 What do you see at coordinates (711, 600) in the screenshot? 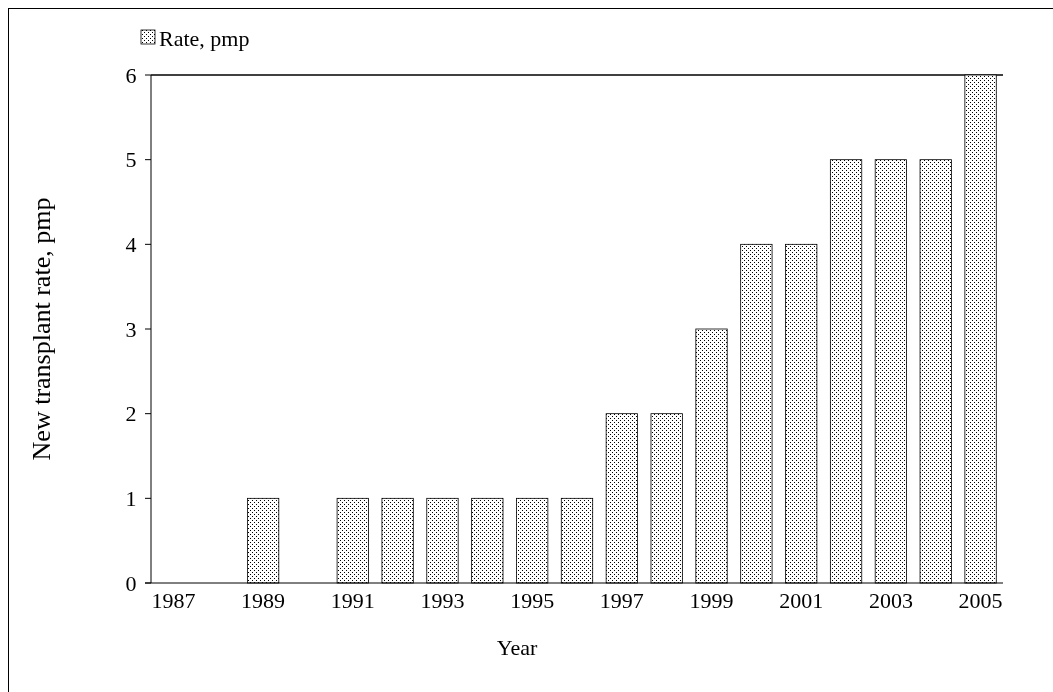
I see `x-tick-label: 1999` at bounding box center [711, 600].